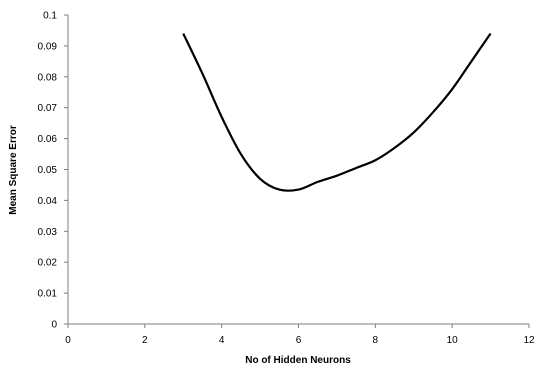  Describe the element at coordinates (48, 139) in the screenshot. I see `y-tick-label: 0.06` at that location.